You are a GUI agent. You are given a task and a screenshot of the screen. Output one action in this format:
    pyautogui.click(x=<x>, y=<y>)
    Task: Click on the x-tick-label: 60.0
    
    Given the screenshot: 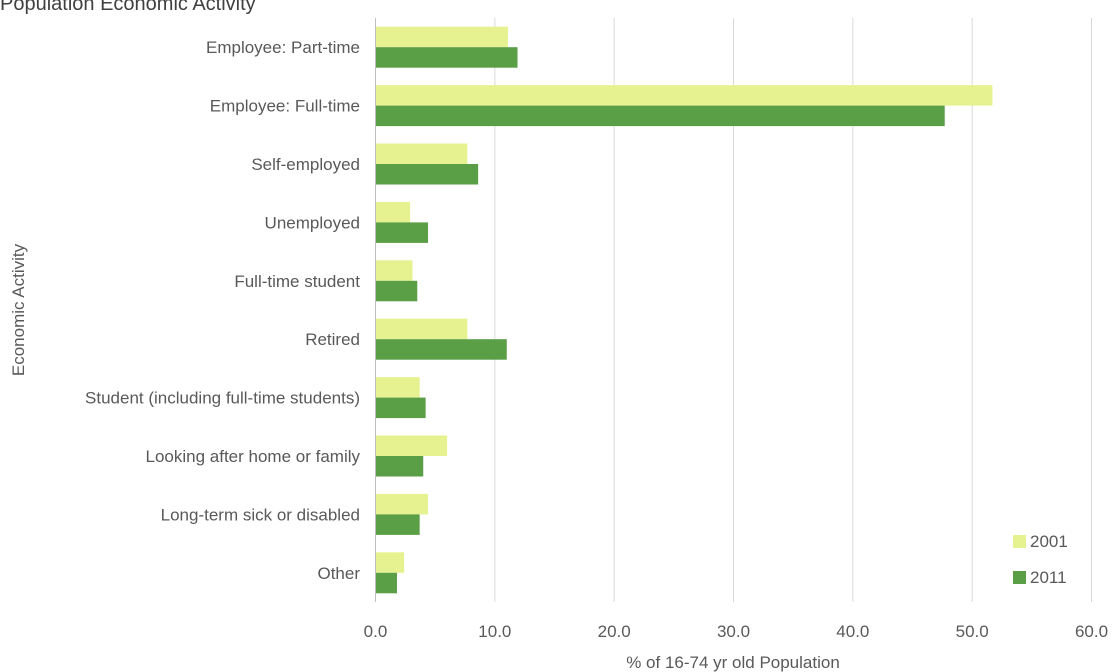 What is the action you would take?
    pyautogui.click(x=1091, y=631)
    